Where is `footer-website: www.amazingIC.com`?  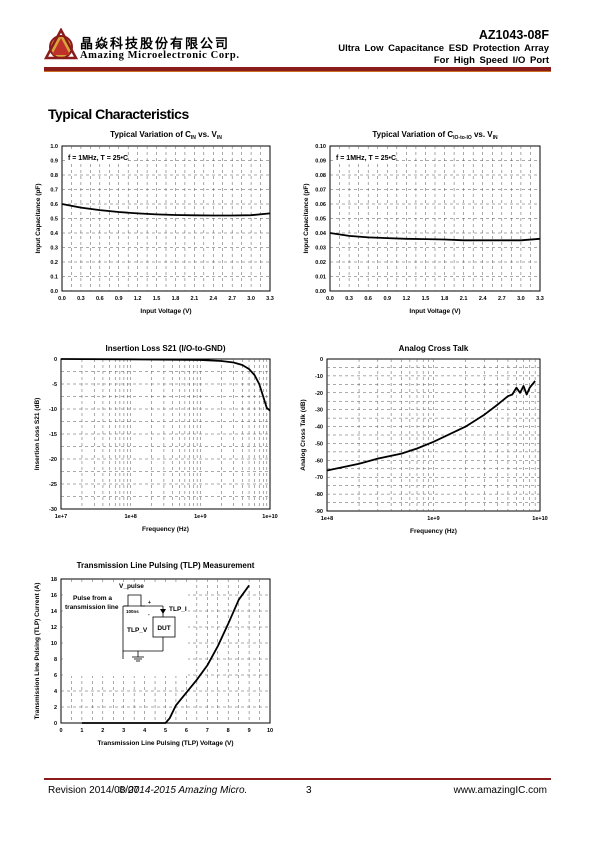 footer-website: www.amazingIC.com is located at coordinates (500, 790).